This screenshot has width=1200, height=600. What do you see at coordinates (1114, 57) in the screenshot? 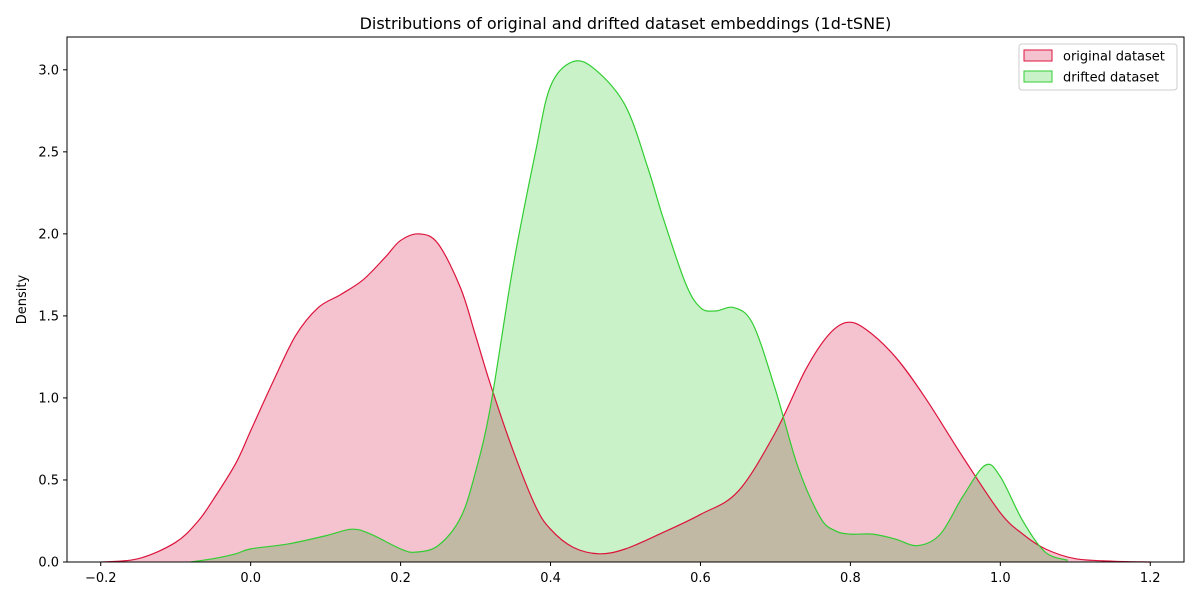
I see `original-dataset-legend-label: original dataset` at bounding box center [1114, 57].